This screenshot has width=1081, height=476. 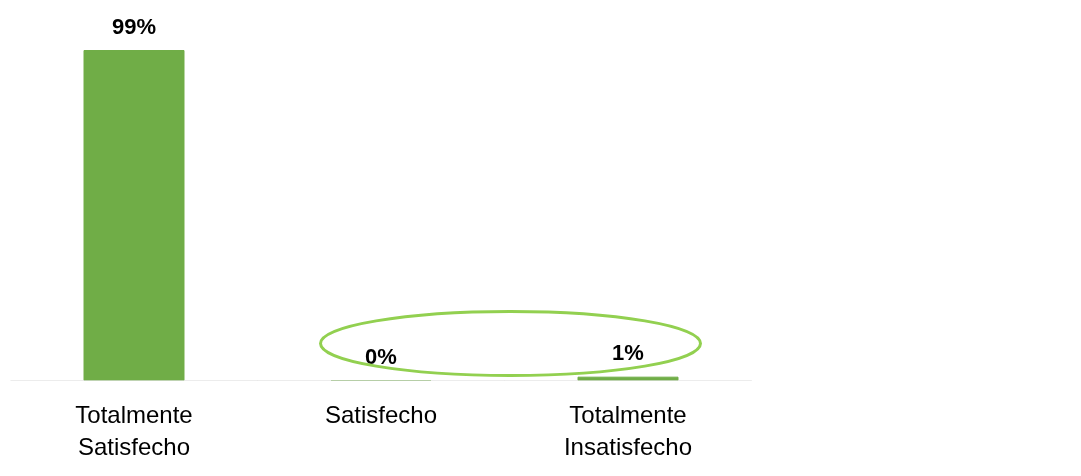 What do you see at coordinates (381, 414) in the screenshot?
I see `x-tick-label: Satisfecho` at bounding box center [381, 414].